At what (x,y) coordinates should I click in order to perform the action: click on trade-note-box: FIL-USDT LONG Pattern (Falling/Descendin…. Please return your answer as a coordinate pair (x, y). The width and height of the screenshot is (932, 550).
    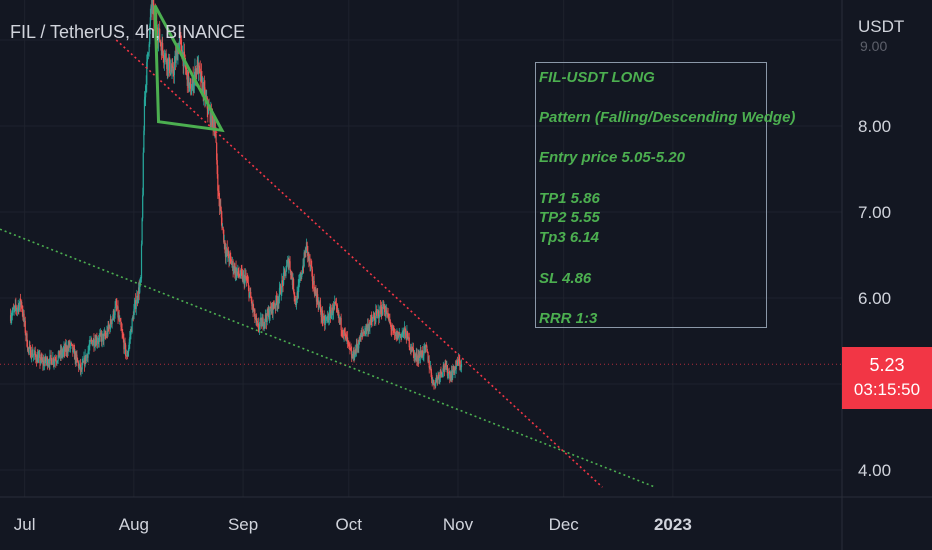
    Looking at the image, I should click on (665, 195).